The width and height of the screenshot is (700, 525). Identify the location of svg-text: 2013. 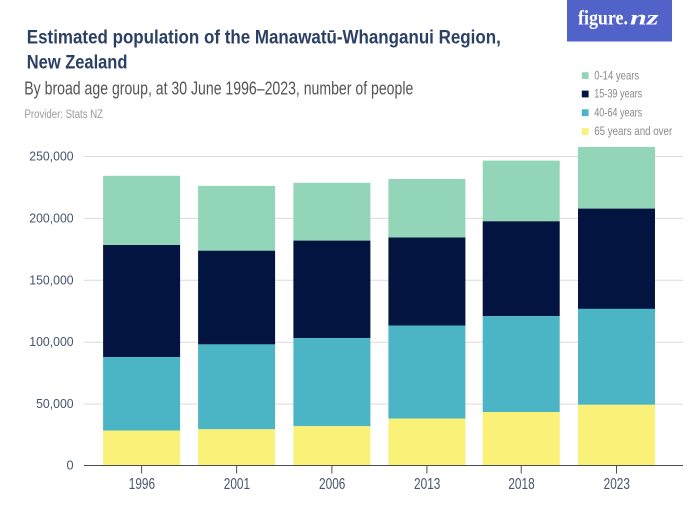
(427, 484).